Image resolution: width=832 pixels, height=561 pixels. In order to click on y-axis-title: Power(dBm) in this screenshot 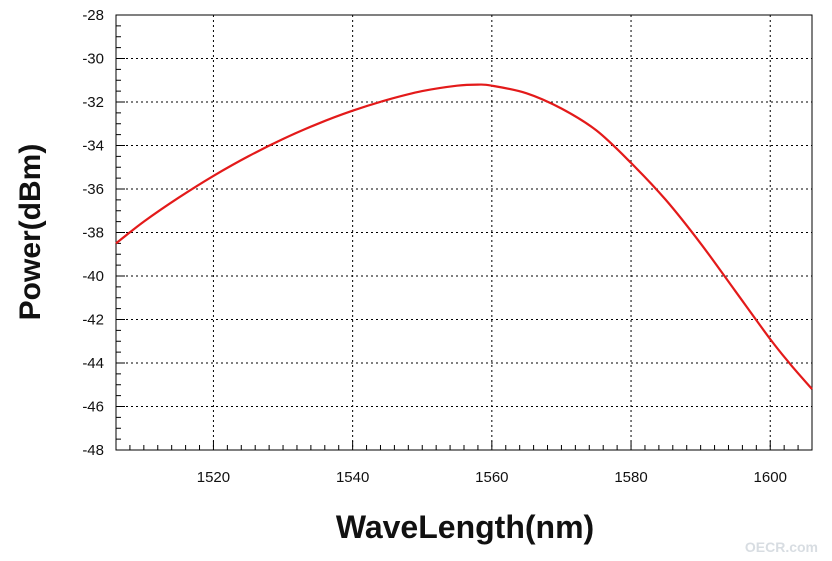, I will do `click(30, 232)`.